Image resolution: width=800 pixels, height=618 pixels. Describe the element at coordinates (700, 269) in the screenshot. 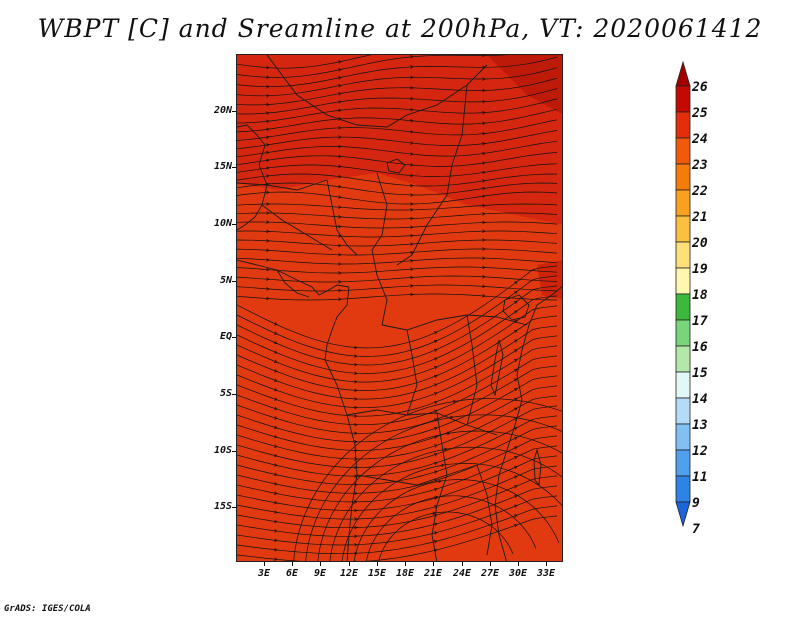

I see `colorbar-label: 19` at that location.